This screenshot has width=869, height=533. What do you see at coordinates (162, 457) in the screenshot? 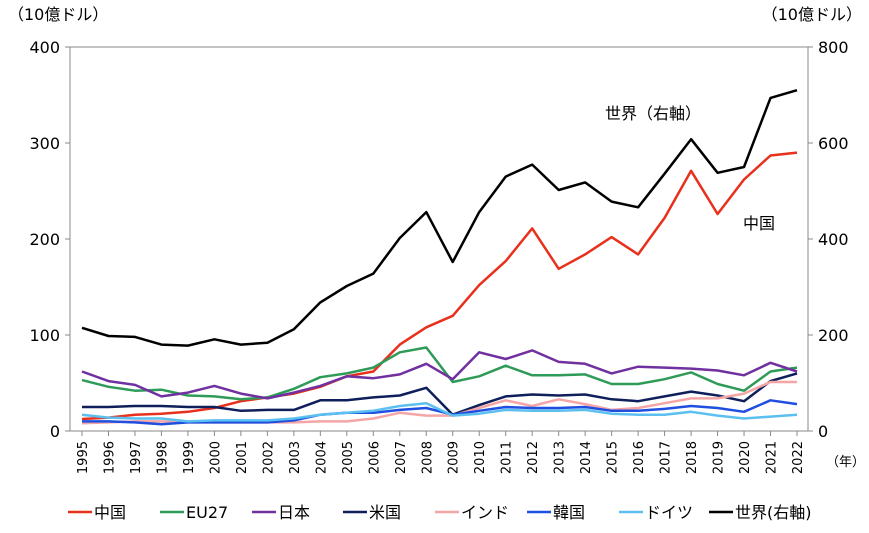
I see `x-tick-label: 1998` at bounding box center [162, 457].